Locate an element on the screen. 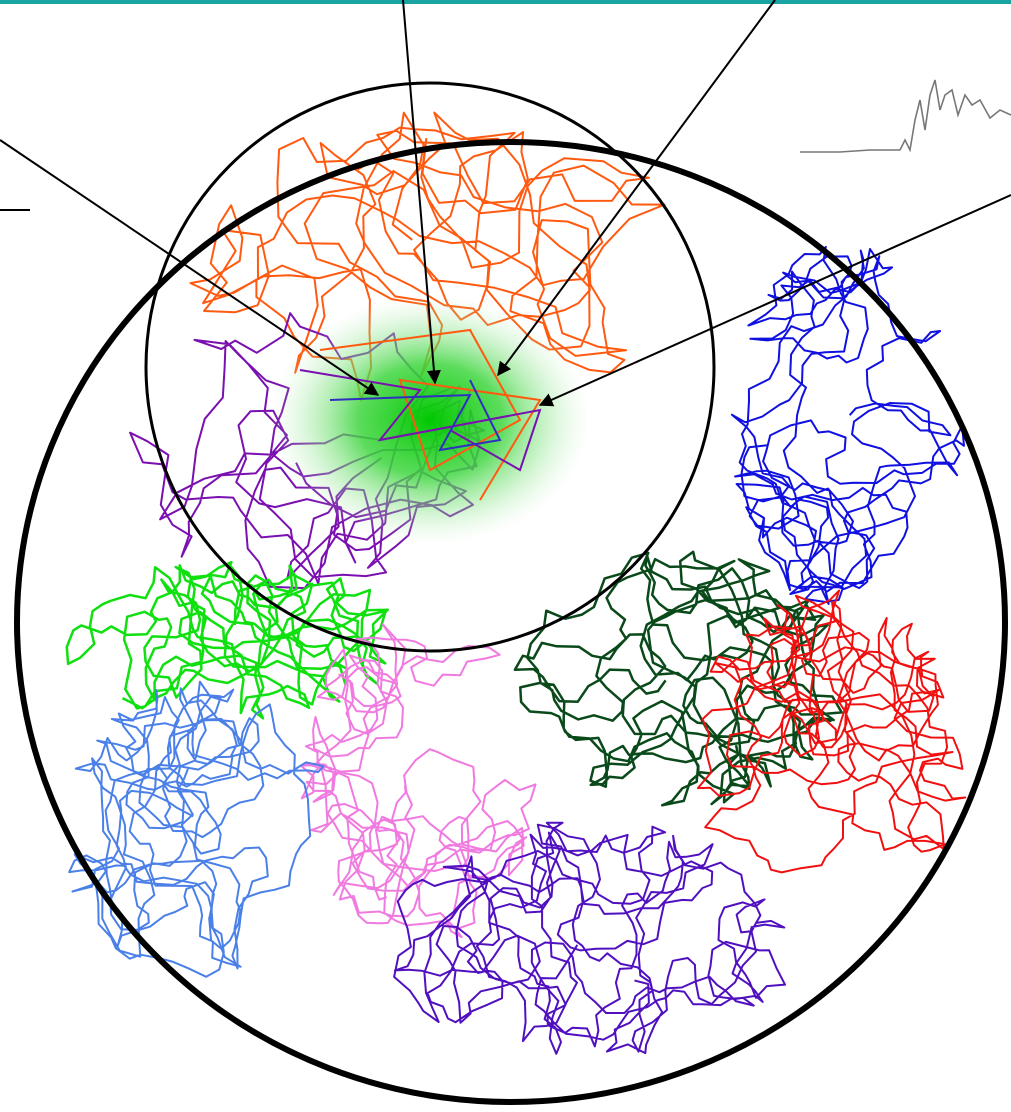 This screenshot has width=1011, height=1112. signal-trace is located at coordinates (905, 116).